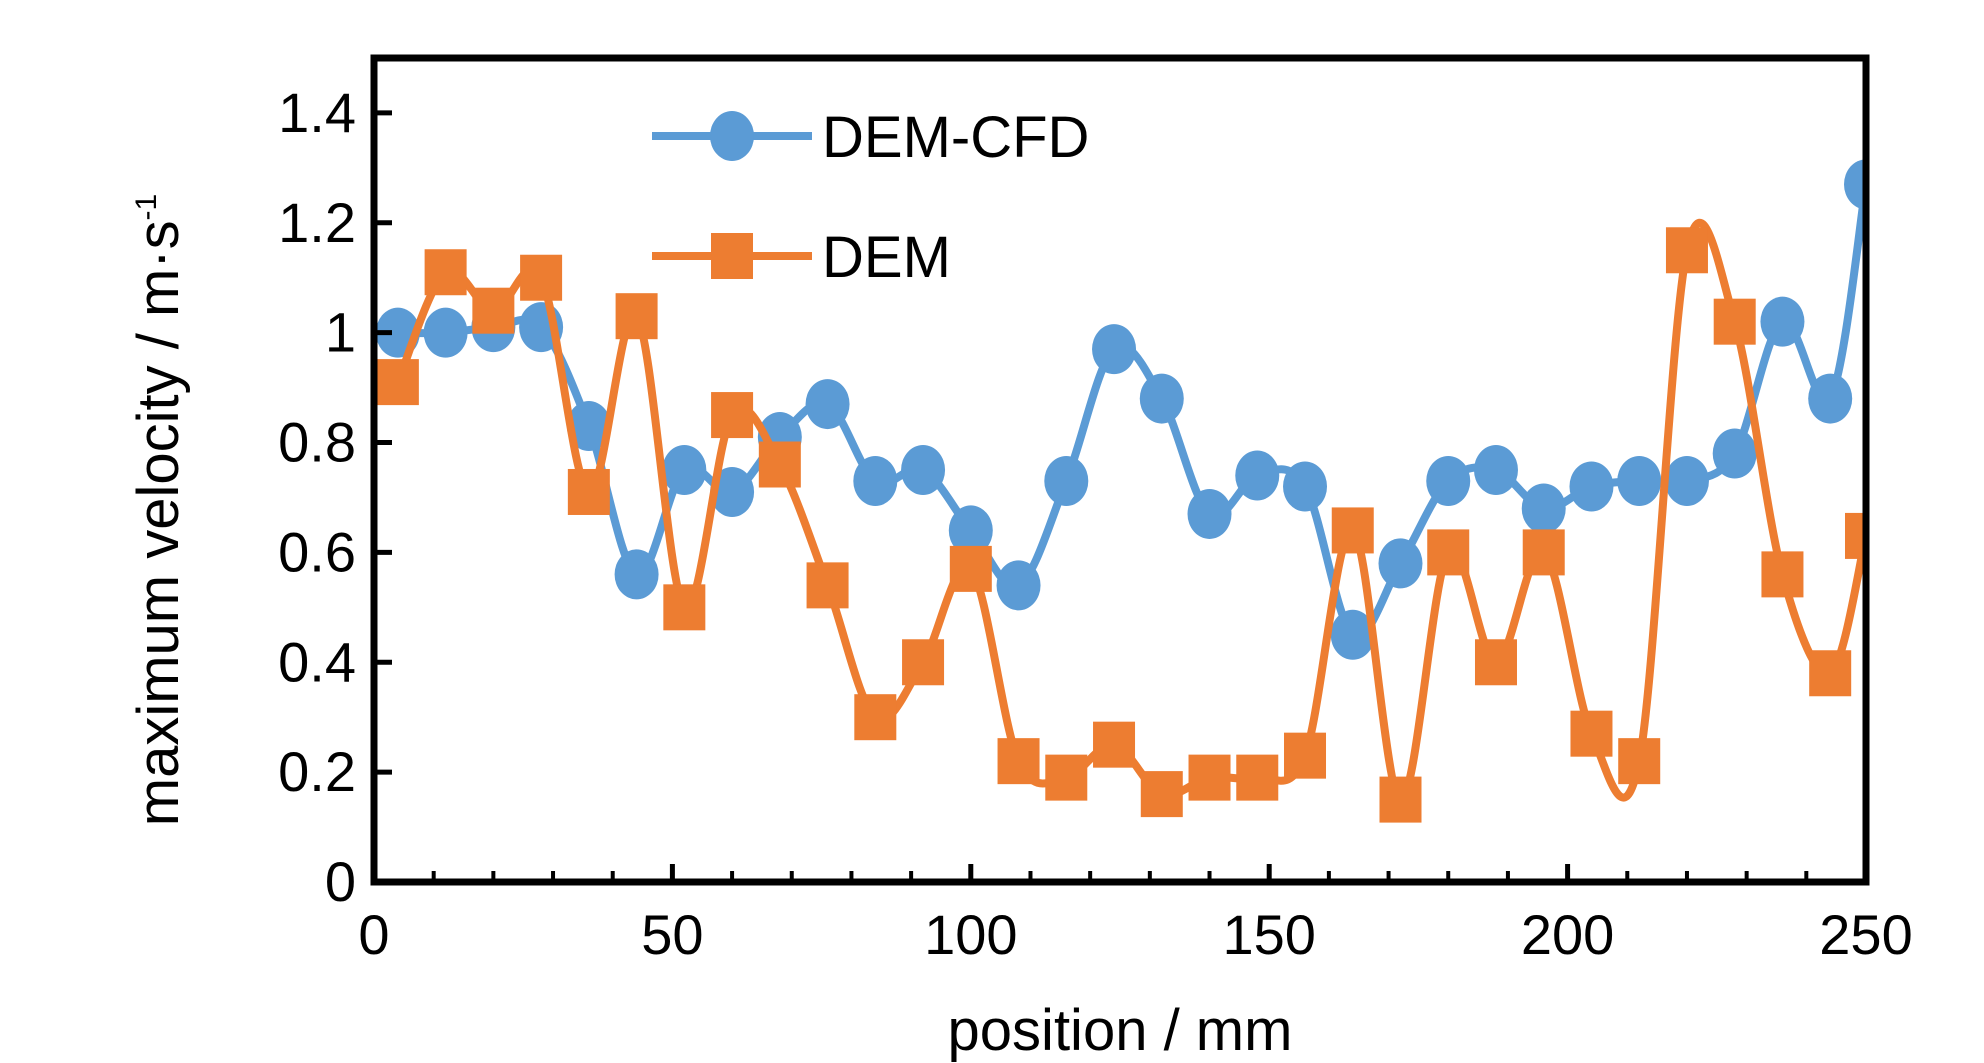 The width and height of the screenshot is (1984, 1063). Describe the element at coordinates (317, 661) in the screenshot. I see `y-tick-label: 0.4` at that location.